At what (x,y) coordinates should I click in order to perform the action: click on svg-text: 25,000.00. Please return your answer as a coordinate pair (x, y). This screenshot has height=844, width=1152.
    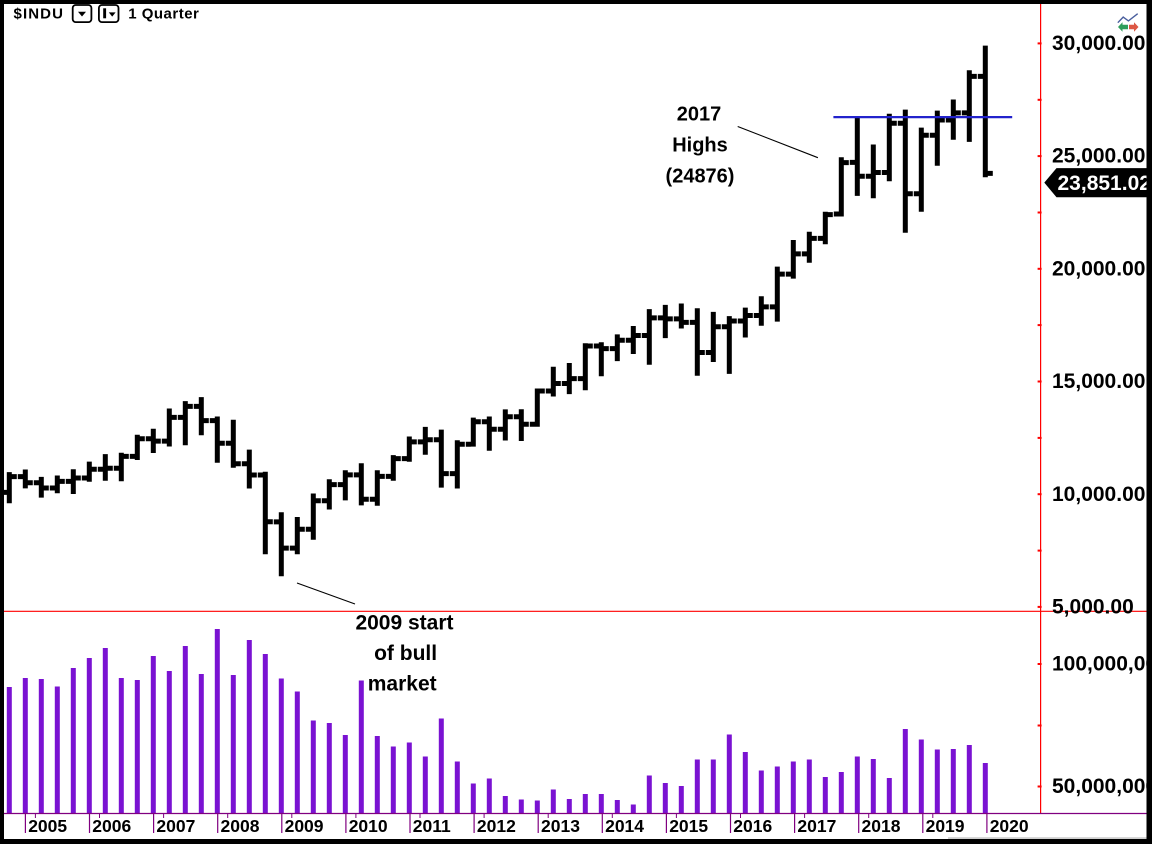
    Looking at the image, I should click on (1098, 156).